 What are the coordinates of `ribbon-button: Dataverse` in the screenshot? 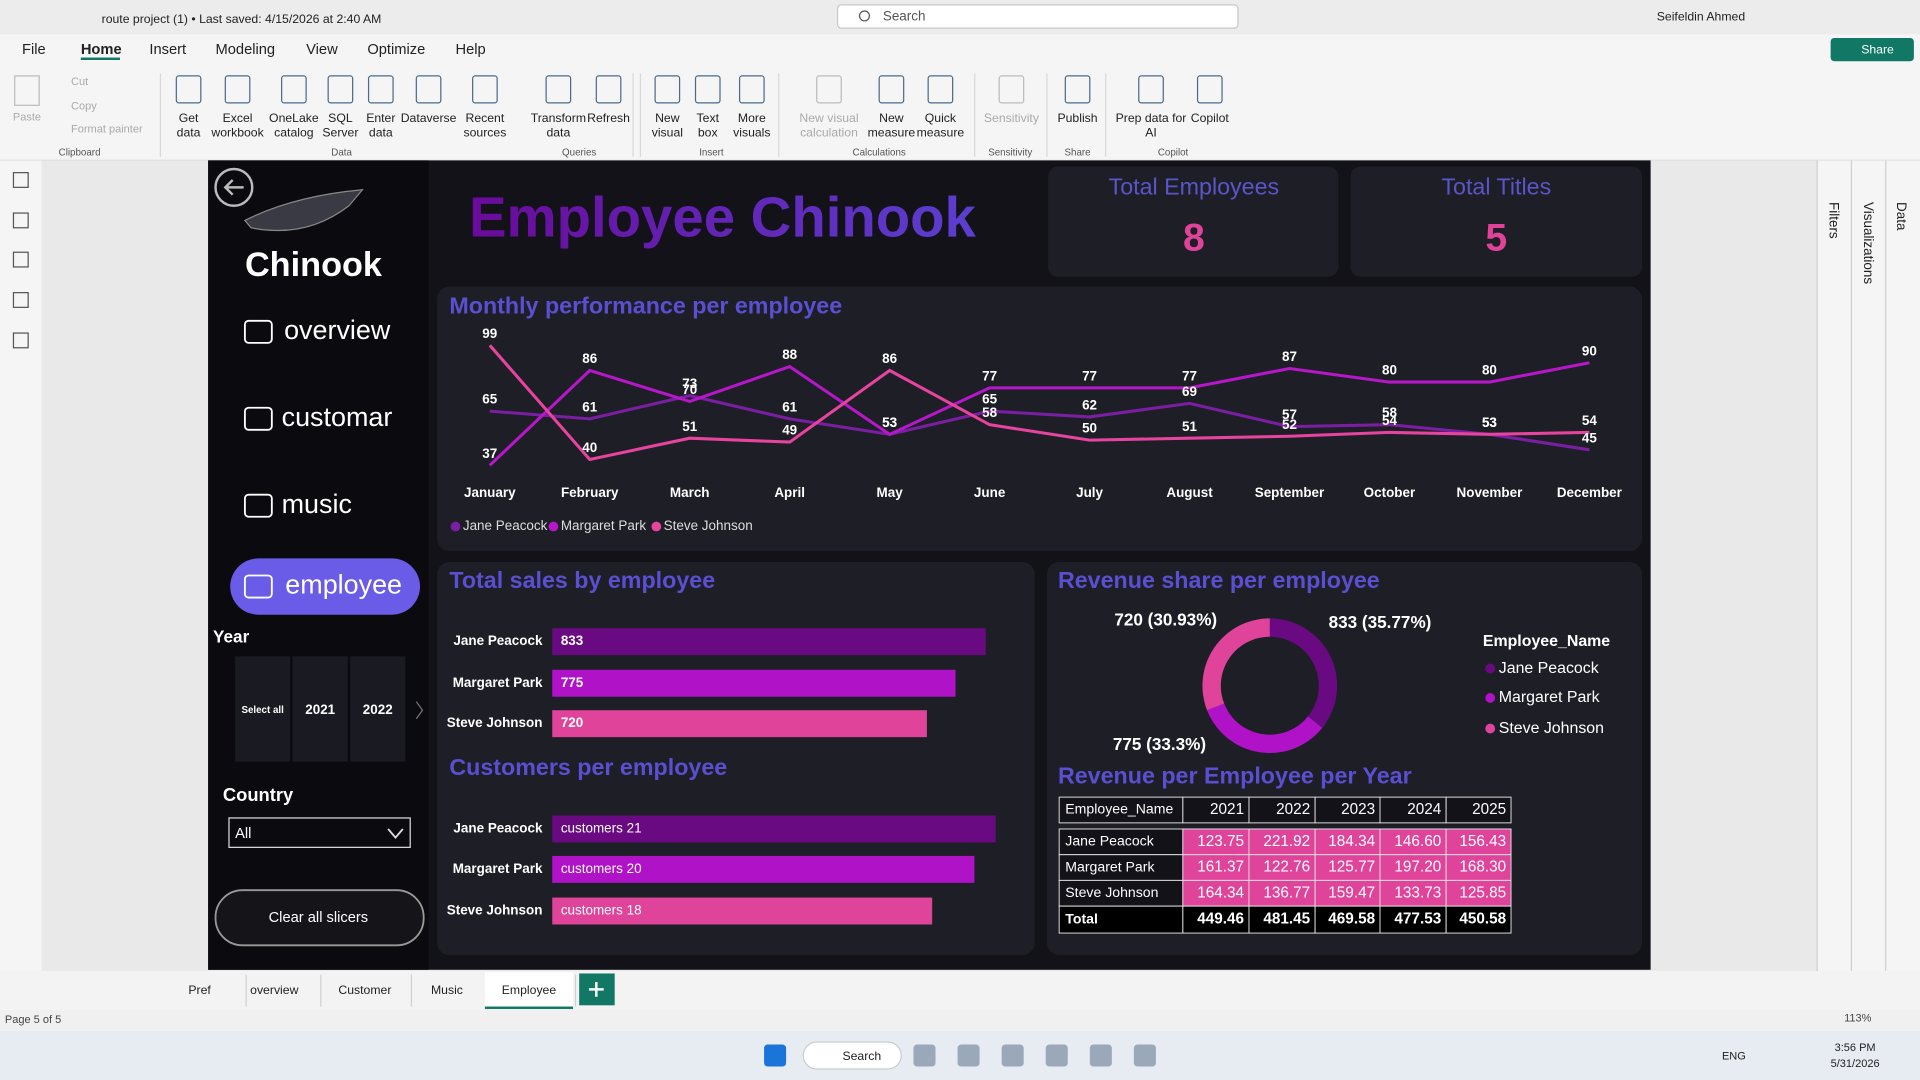 It's located at (429, 118).